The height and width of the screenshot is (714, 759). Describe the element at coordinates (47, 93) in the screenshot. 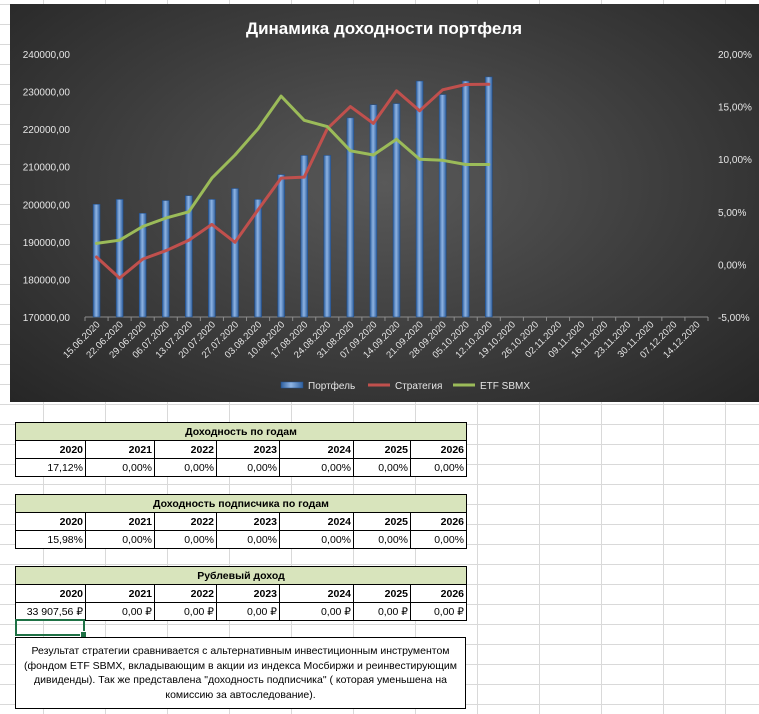

I see `left-axis-tick-label: 230000,00` at that location.